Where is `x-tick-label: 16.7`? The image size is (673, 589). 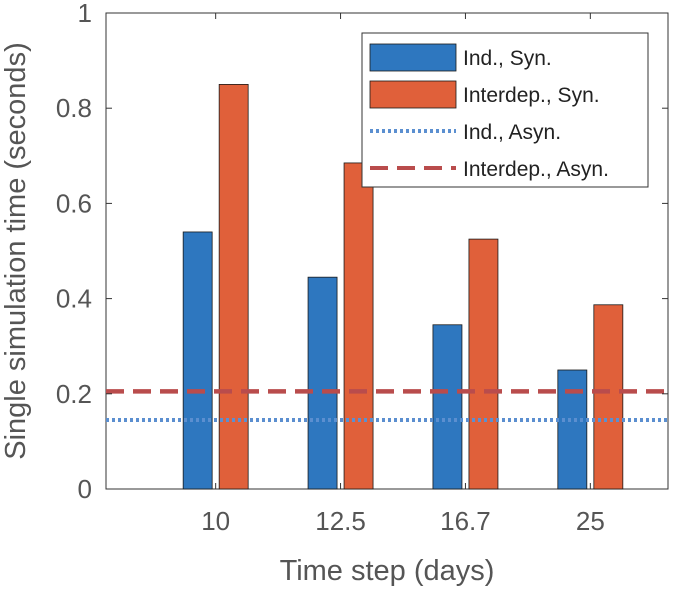
x-tick-label: 16.7 is located at coordinates (465, 521).